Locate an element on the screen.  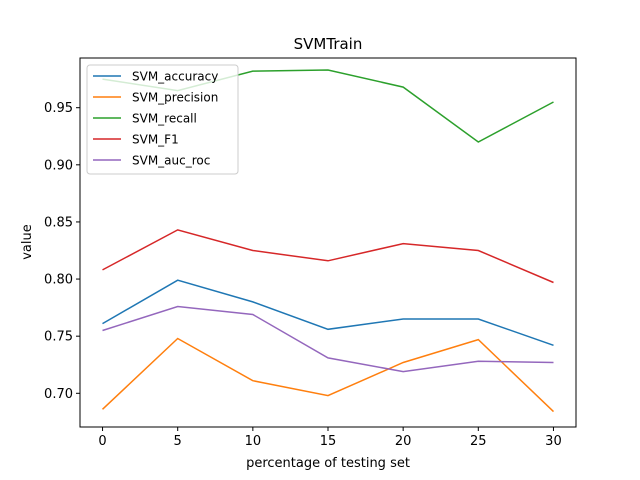
y-tick-label: 0.95 is located at coordinates (58, 108).